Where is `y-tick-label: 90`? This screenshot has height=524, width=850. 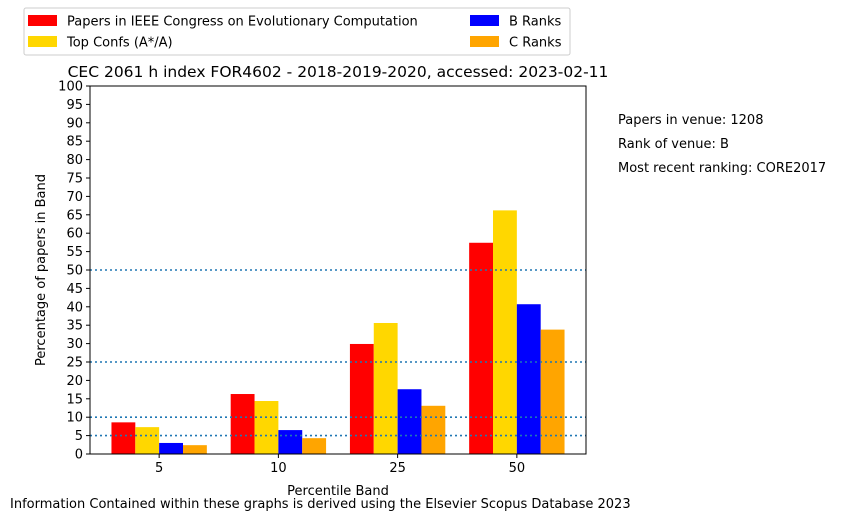
y-tick-label: 90 is located at coordinates (74, 123).